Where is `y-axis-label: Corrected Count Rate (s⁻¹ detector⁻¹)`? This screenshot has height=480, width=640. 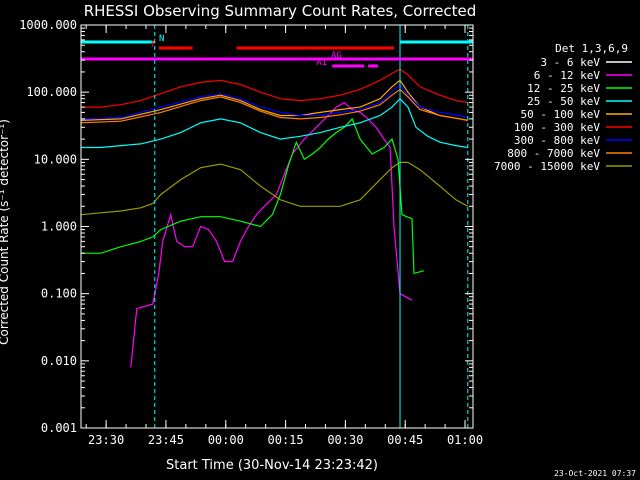
y-axis-label: Corrected Count Rate (s⁻¹ detector⁻¹) is located at coordinates (5, 232).